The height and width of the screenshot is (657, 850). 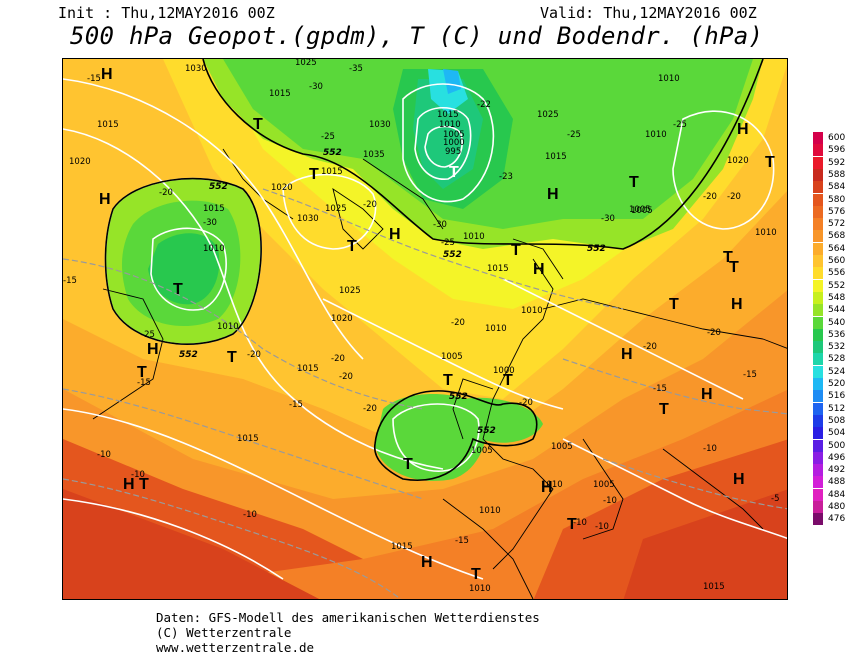 I want to click on svg-text: -5, so click(x=775, y=499).